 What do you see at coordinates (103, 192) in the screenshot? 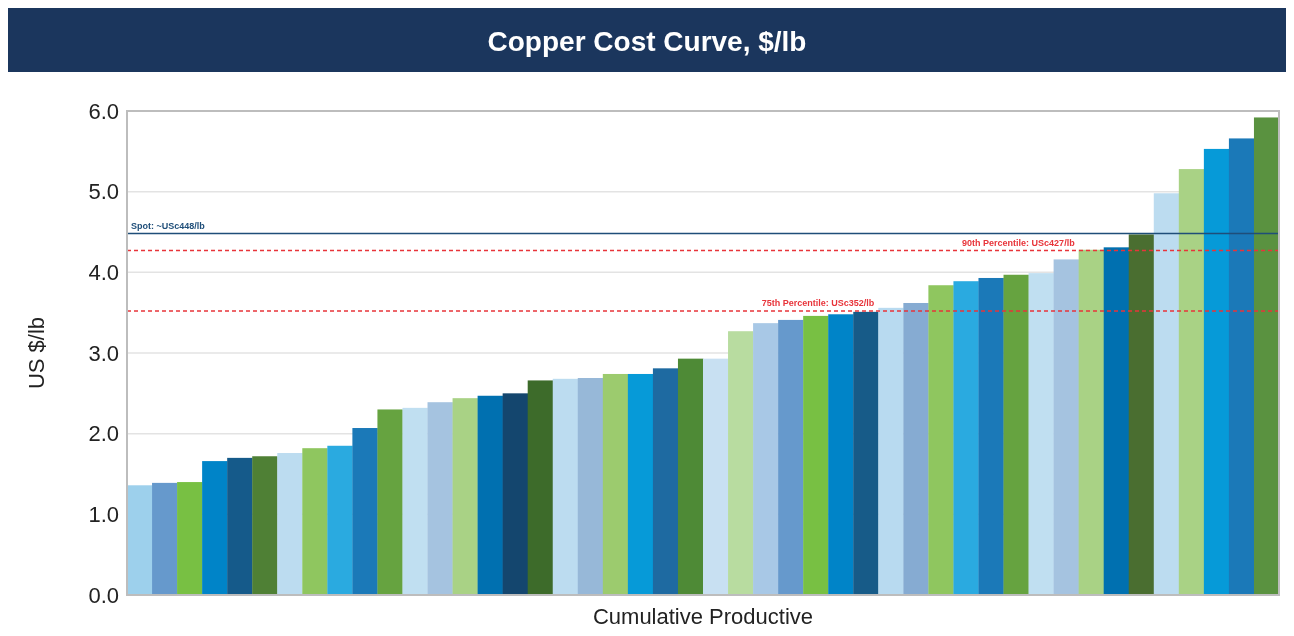
I see `y-tick-label: 5.0` at bounding box center [103, 192].